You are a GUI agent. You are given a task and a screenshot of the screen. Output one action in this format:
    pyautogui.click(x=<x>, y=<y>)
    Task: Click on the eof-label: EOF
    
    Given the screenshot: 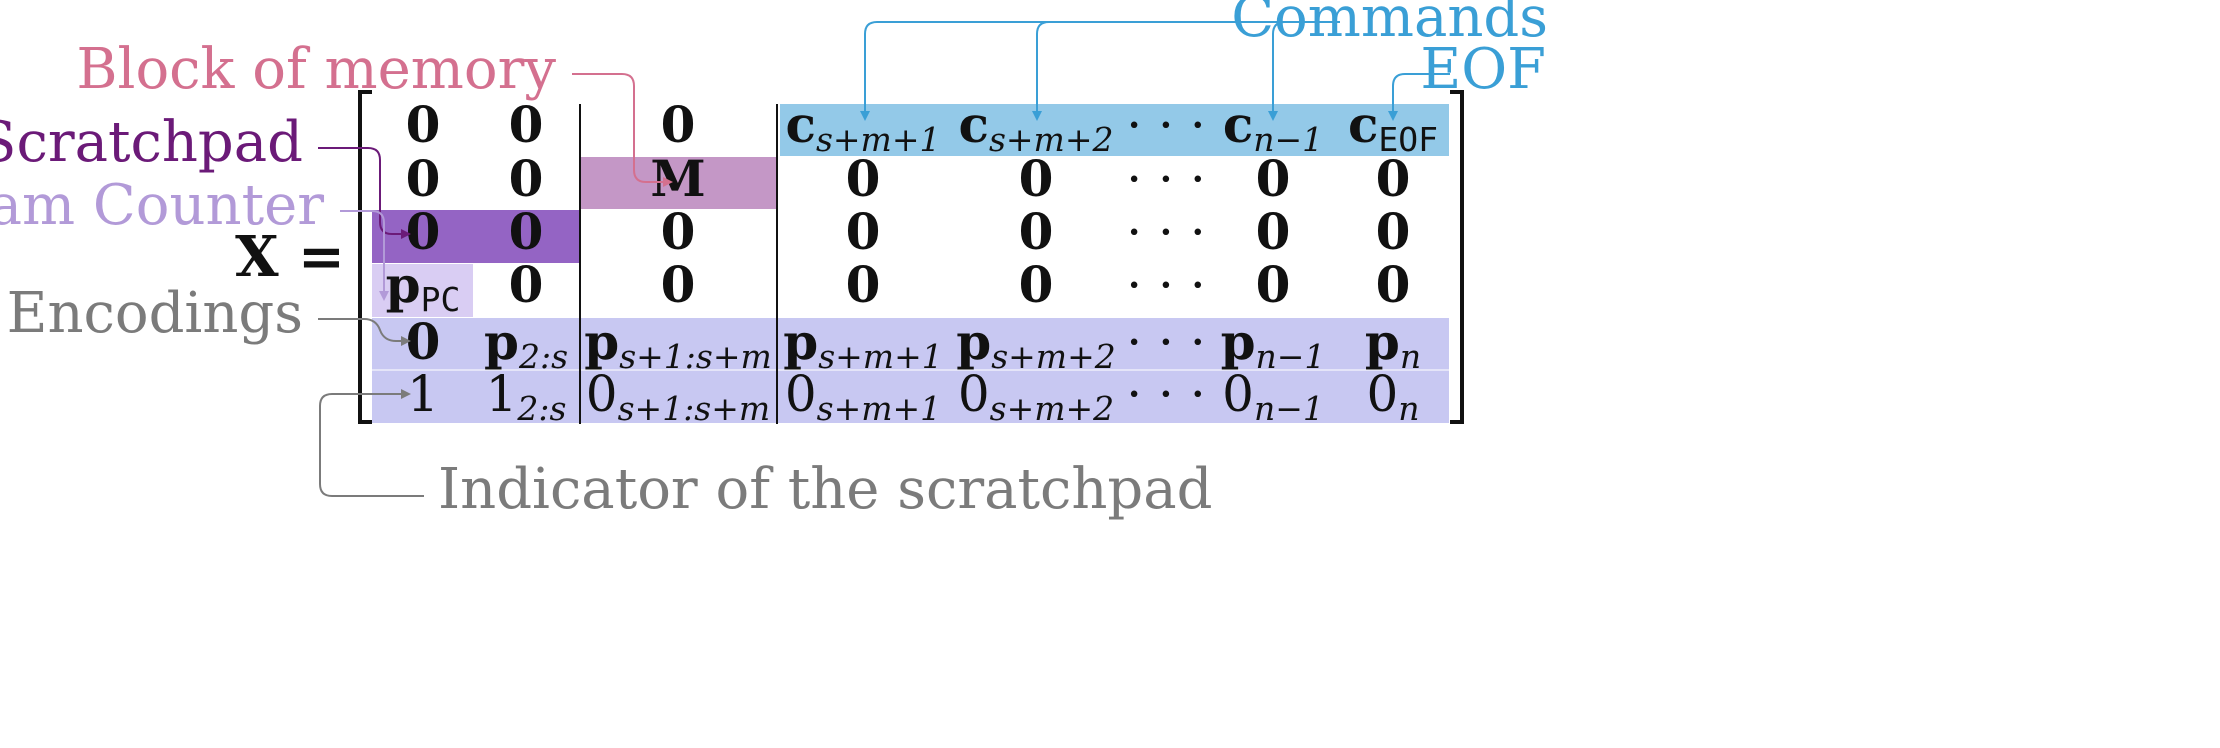 What is the action you would take?
    pyautogui.click(x=1483, y=69)
    